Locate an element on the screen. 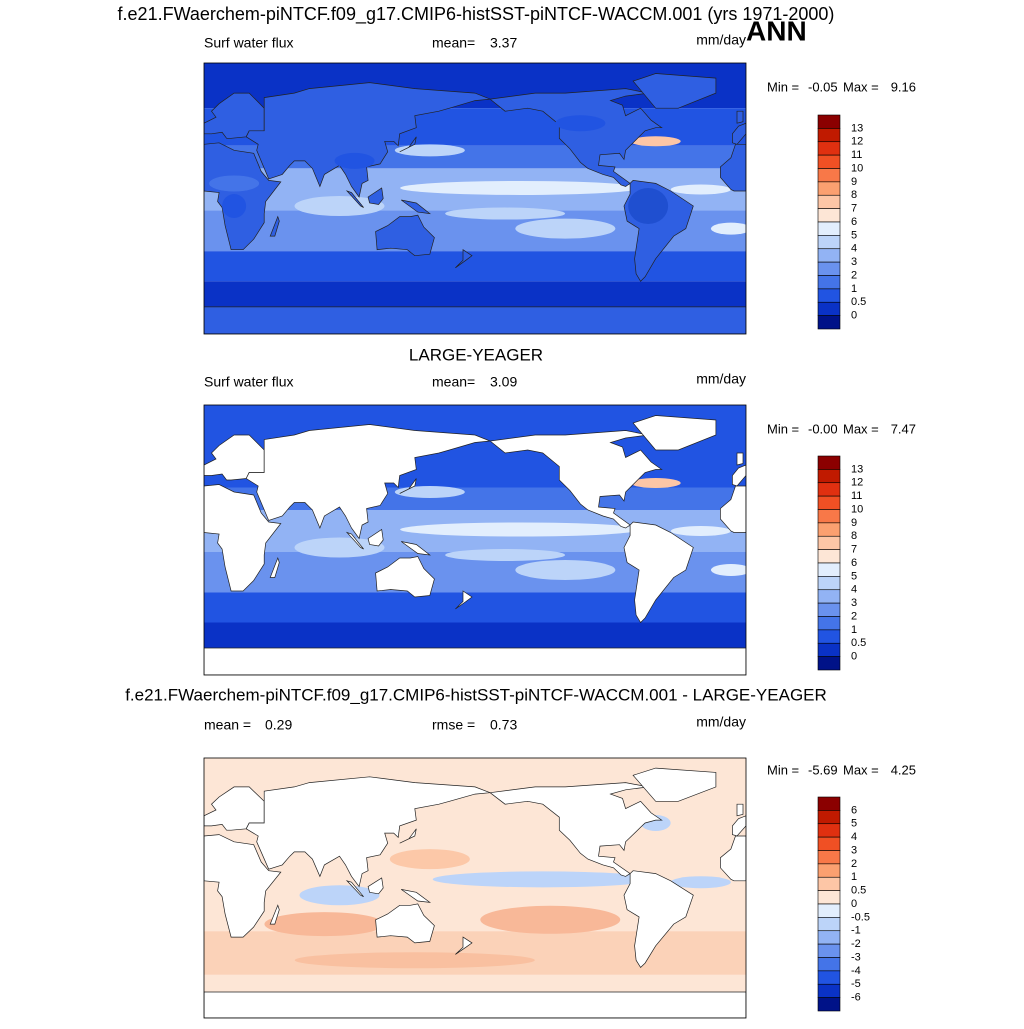  colorbar-label: 6 is located at coordinates (854, 563).